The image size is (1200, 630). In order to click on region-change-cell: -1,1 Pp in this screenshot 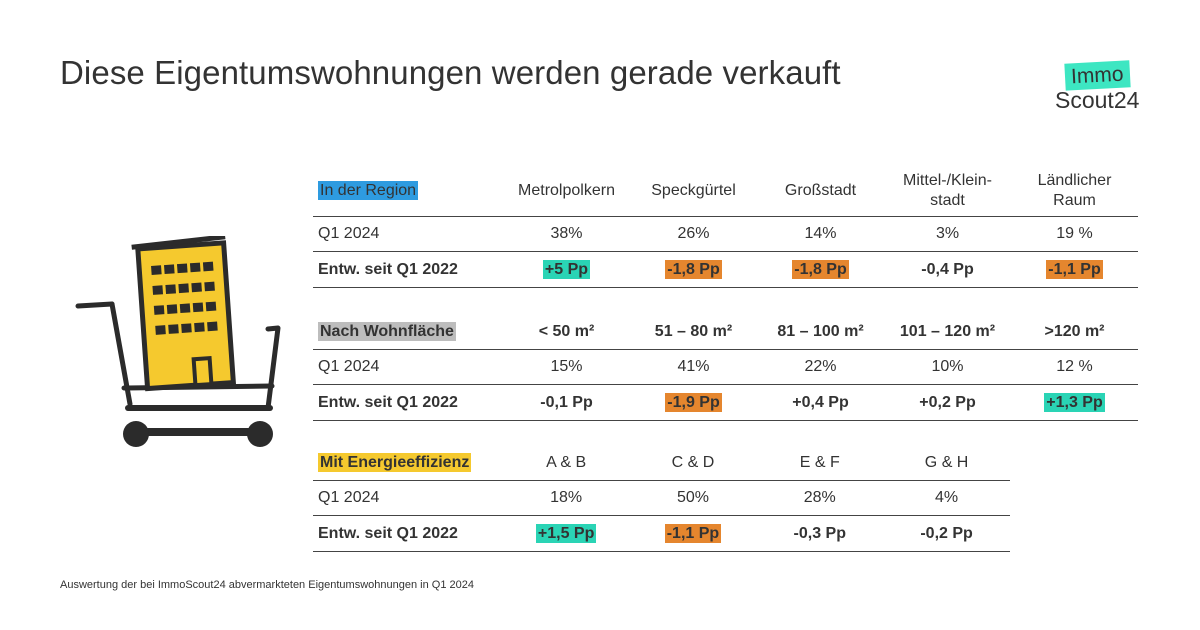, I will do `click(1074, 269)`.